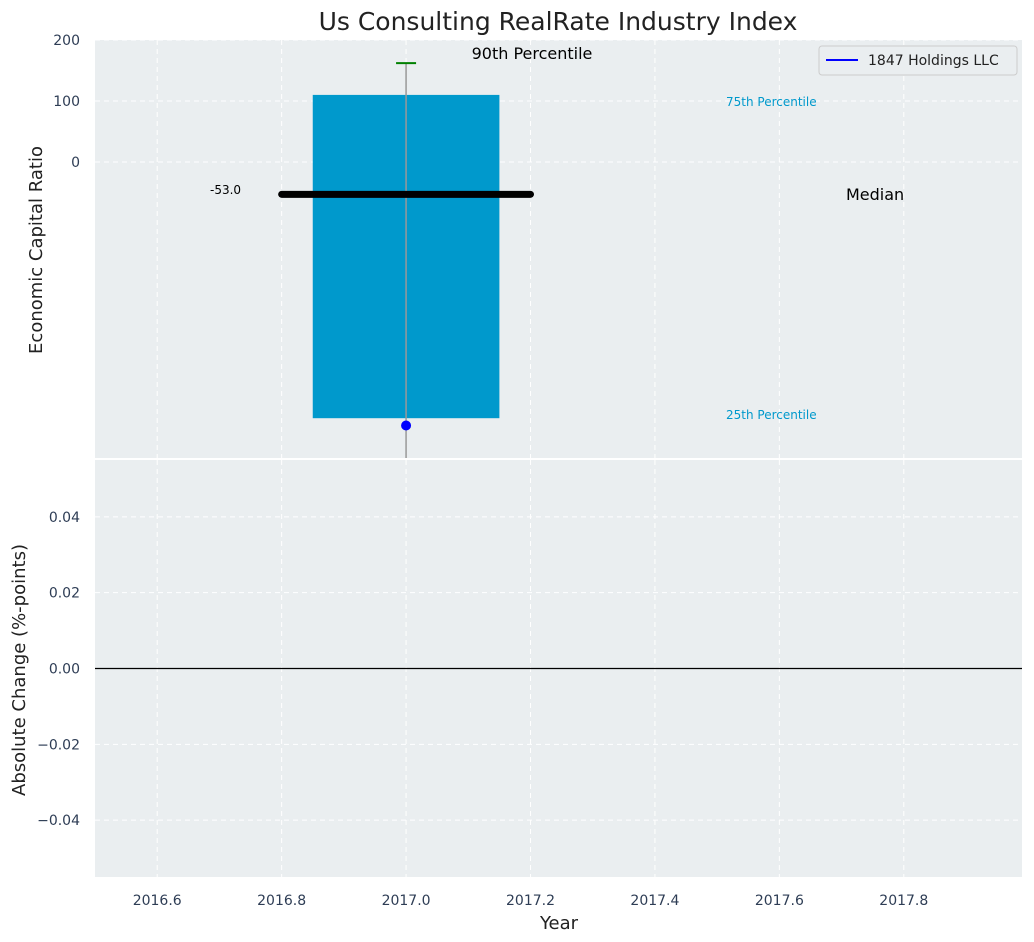 The image size is (1034, 942). Describe the element at coordinates (225, 190) in the screenshot. I see `median-value-label: -53.0` at that location.